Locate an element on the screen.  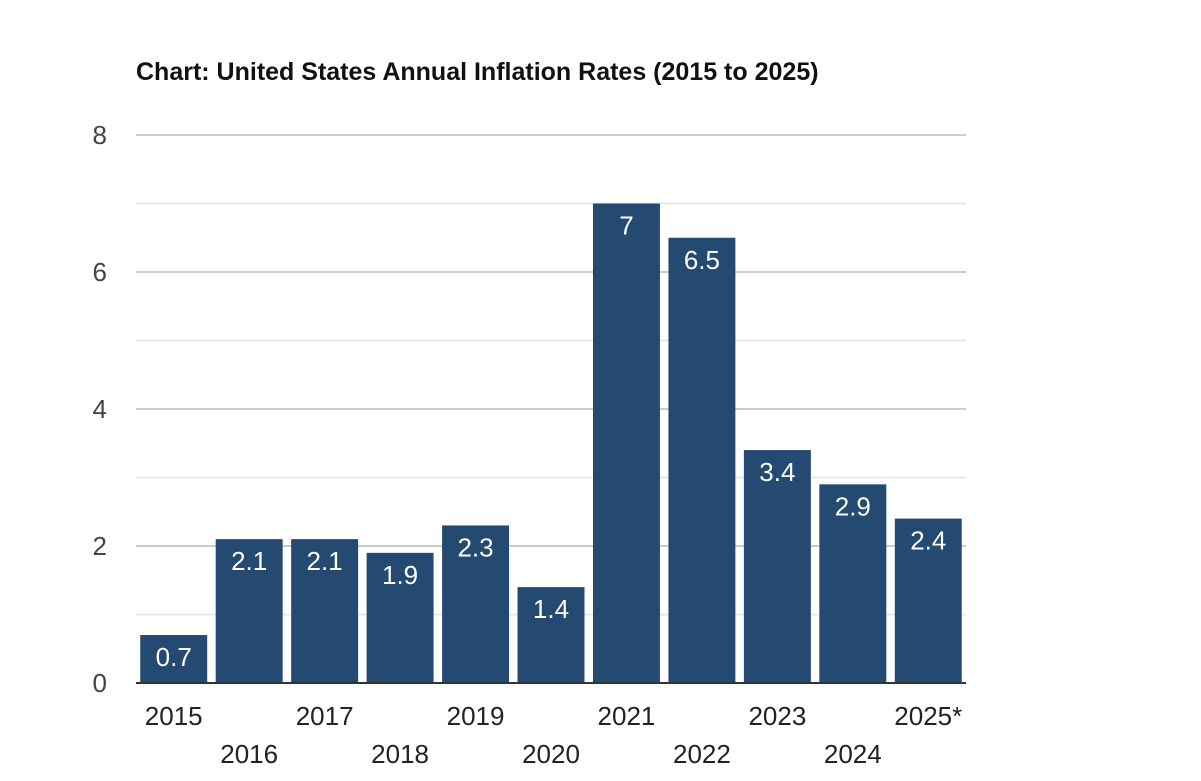
x-tick-label: 2017 is located at coordinates (325, 716).